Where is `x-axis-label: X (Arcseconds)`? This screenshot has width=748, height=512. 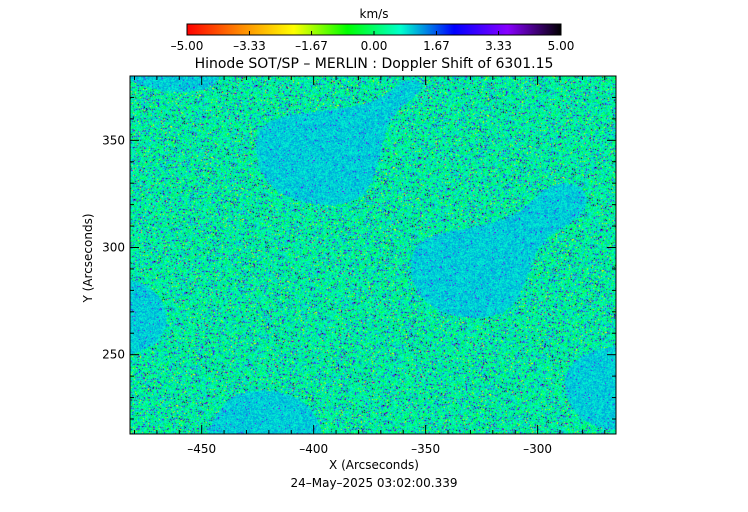 x-axis-label: X (Arcseconds) is located at coordinates (374, 465).